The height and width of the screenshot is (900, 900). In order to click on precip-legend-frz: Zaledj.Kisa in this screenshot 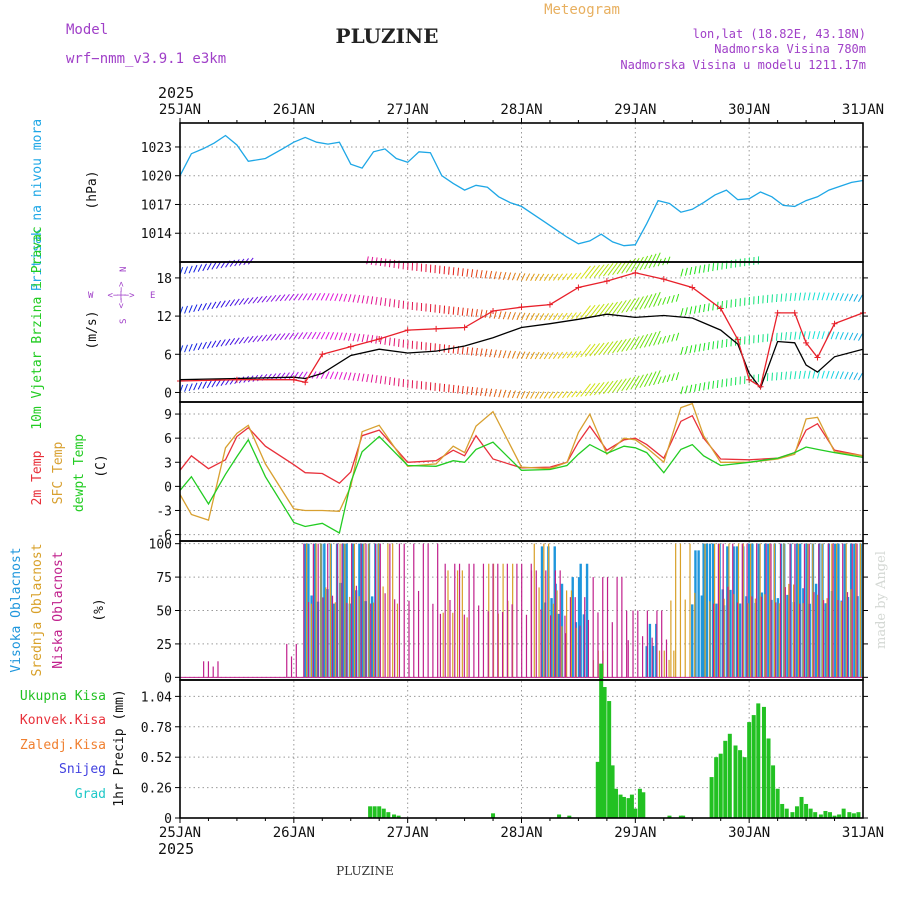, I will do `click(63, 745)`.